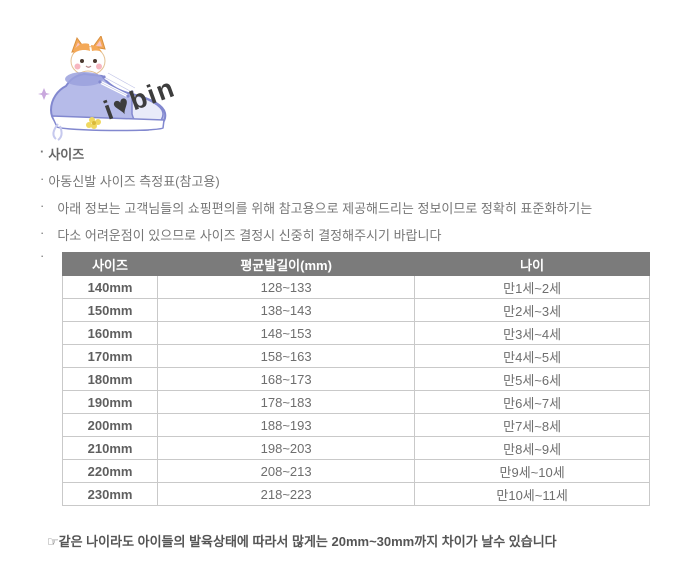 The width and height of the screenshot is (700, 570). What do you see at coordinates (532, 425) in the screenshot?
I see `cell-age: 만7세~8세` at bounding box center [532, 425].